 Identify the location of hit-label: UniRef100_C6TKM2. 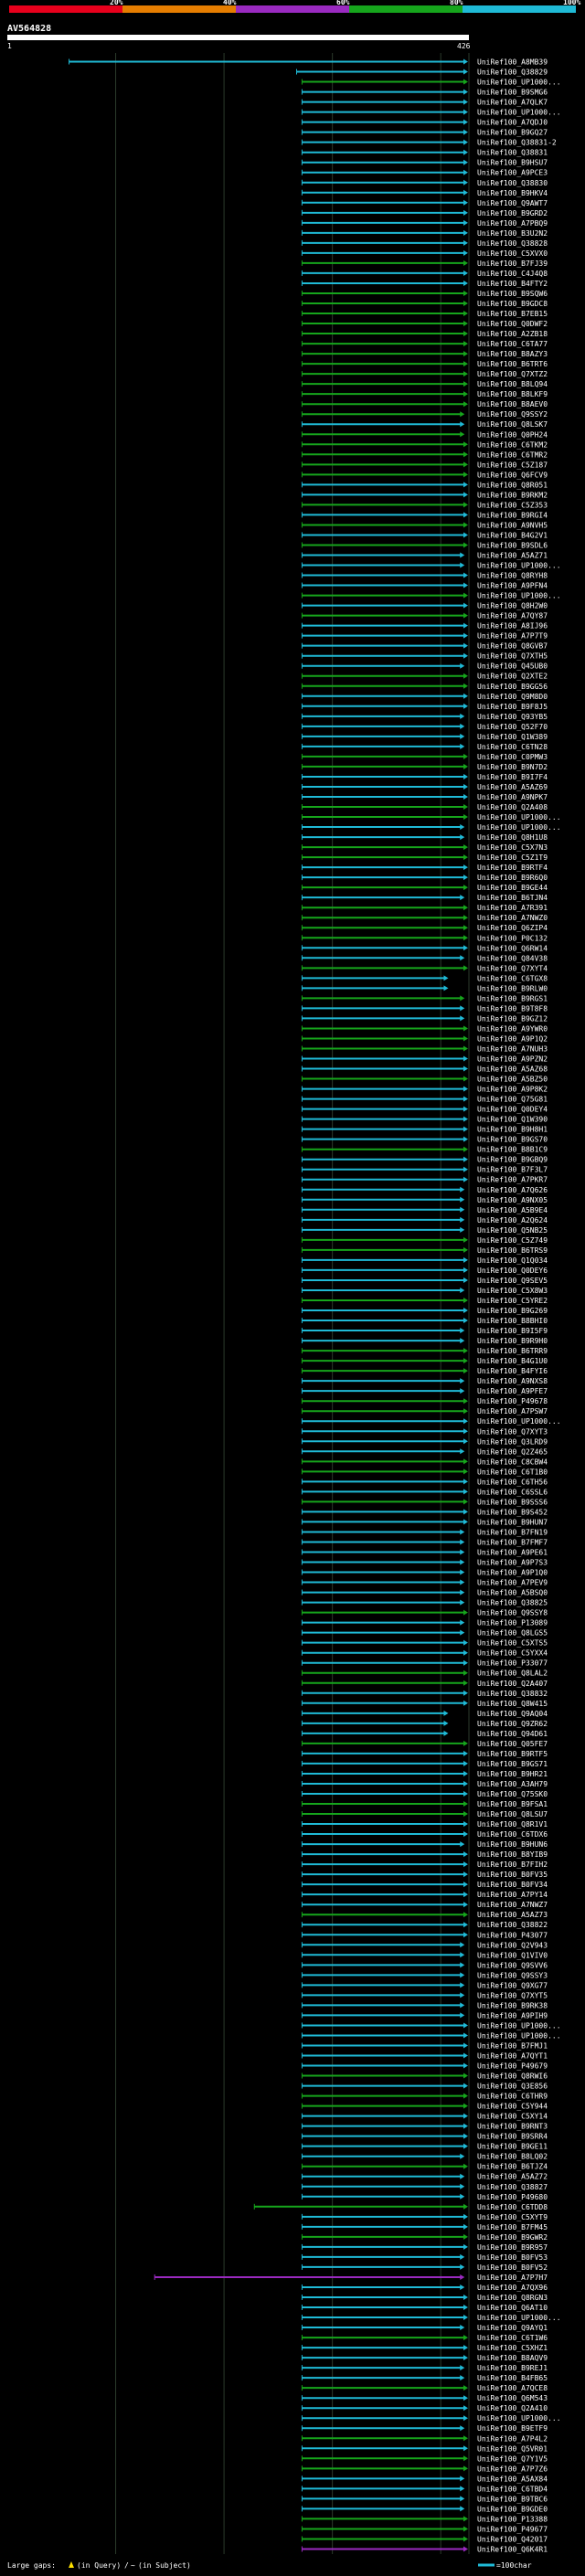
(512, 444).